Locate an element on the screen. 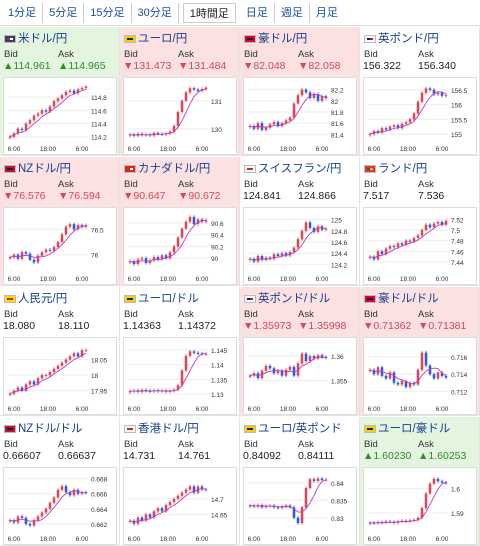 Image resolution: width=480 pixels, height=546 pixels. tab-4: 1時間足 is located at coordinates (209, 12).